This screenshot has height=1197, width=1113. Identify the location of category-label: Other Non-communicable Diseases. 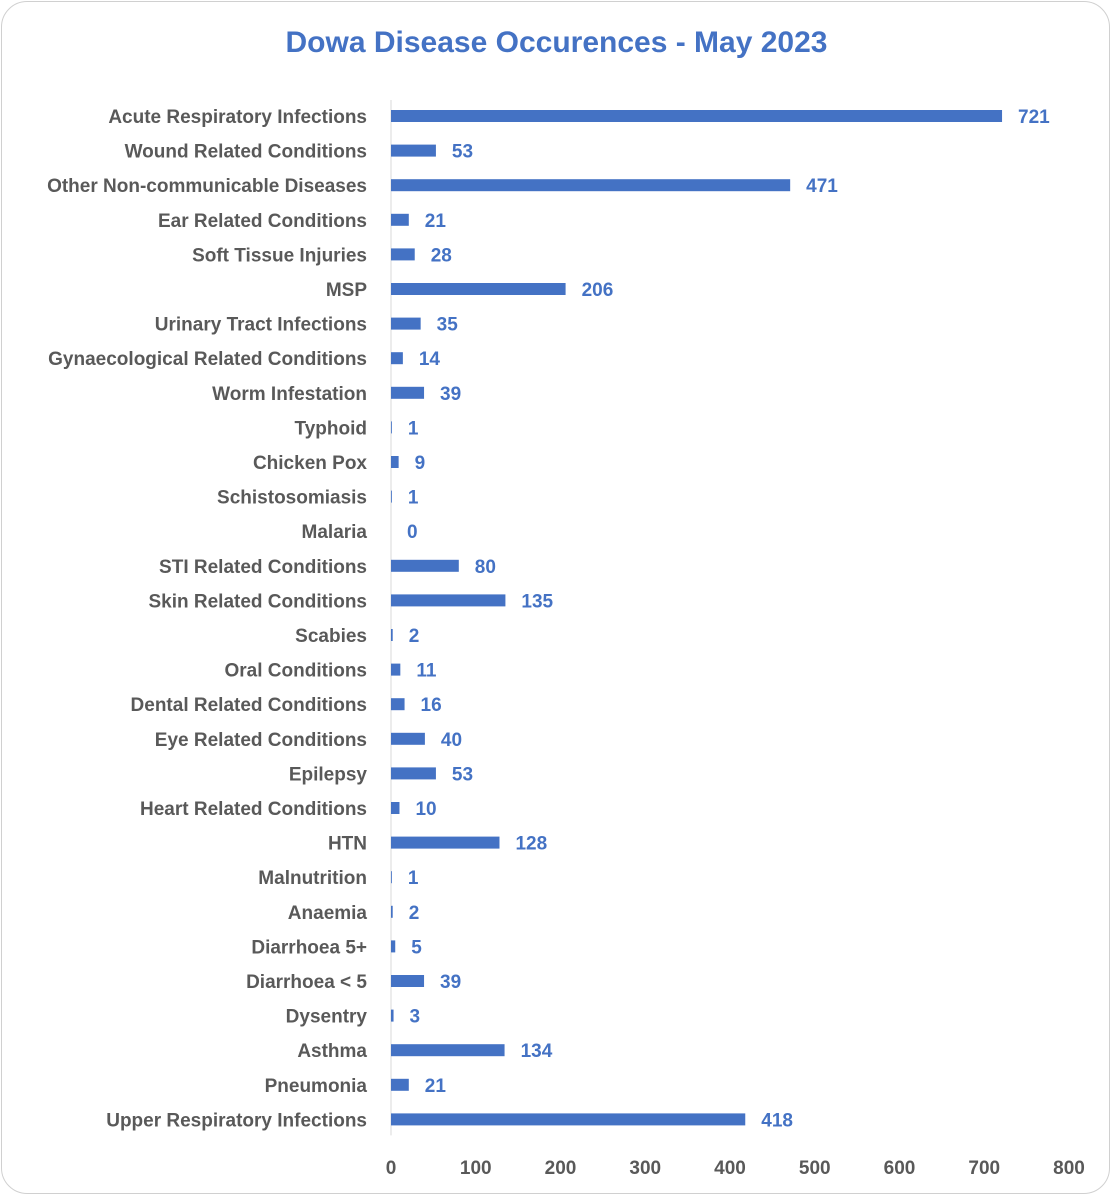
(207, 186).